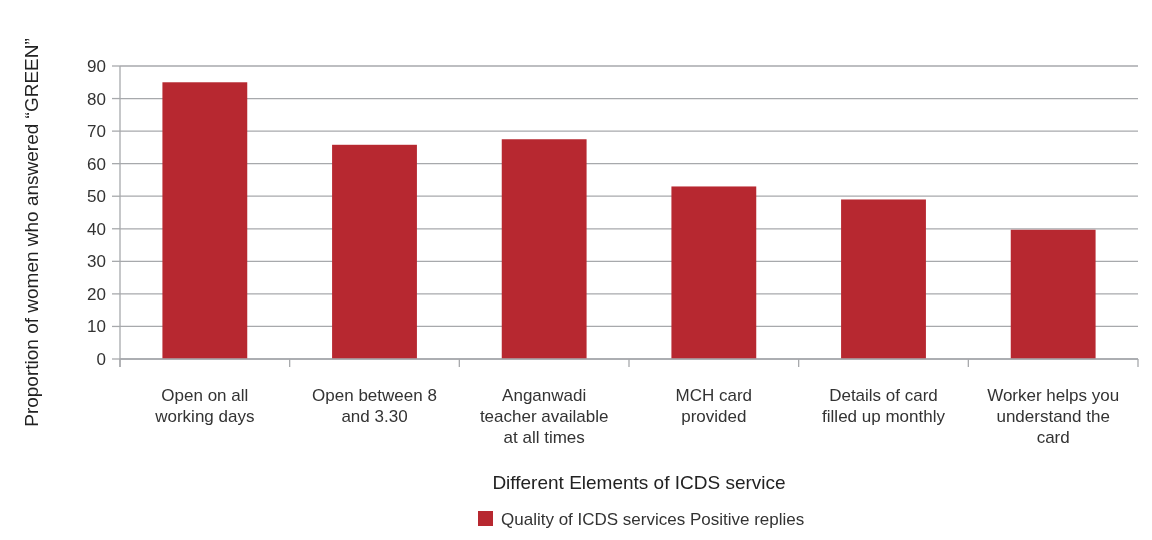  I want to click on legend-label: Quality of ICDS services Positive replies, so click(653, 519).